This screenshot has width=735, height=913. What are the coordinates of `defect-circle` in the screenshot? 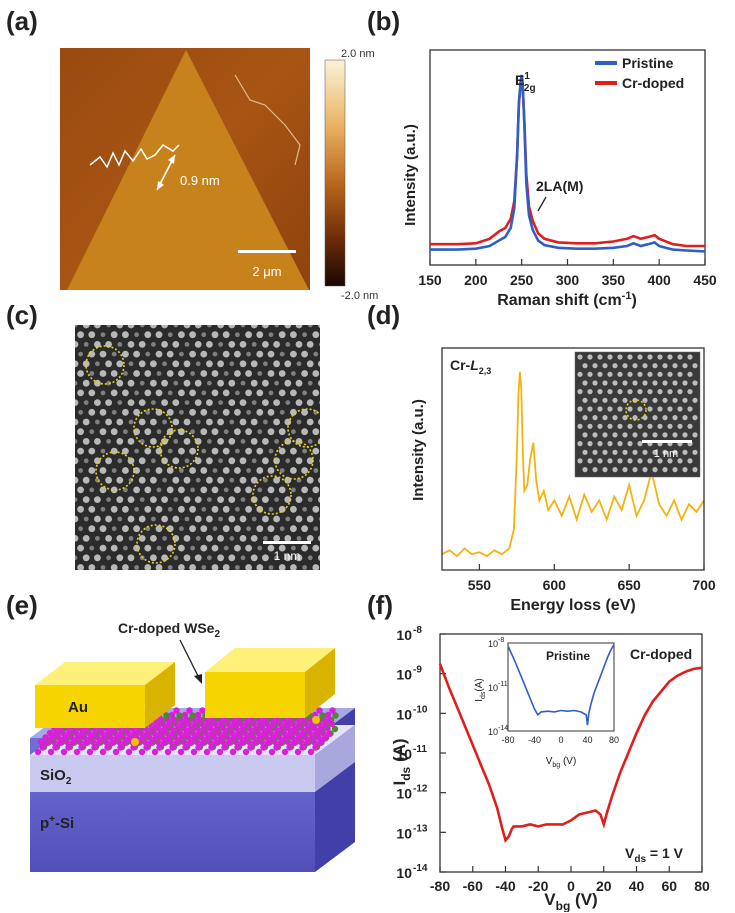 It's located at (105, 365).